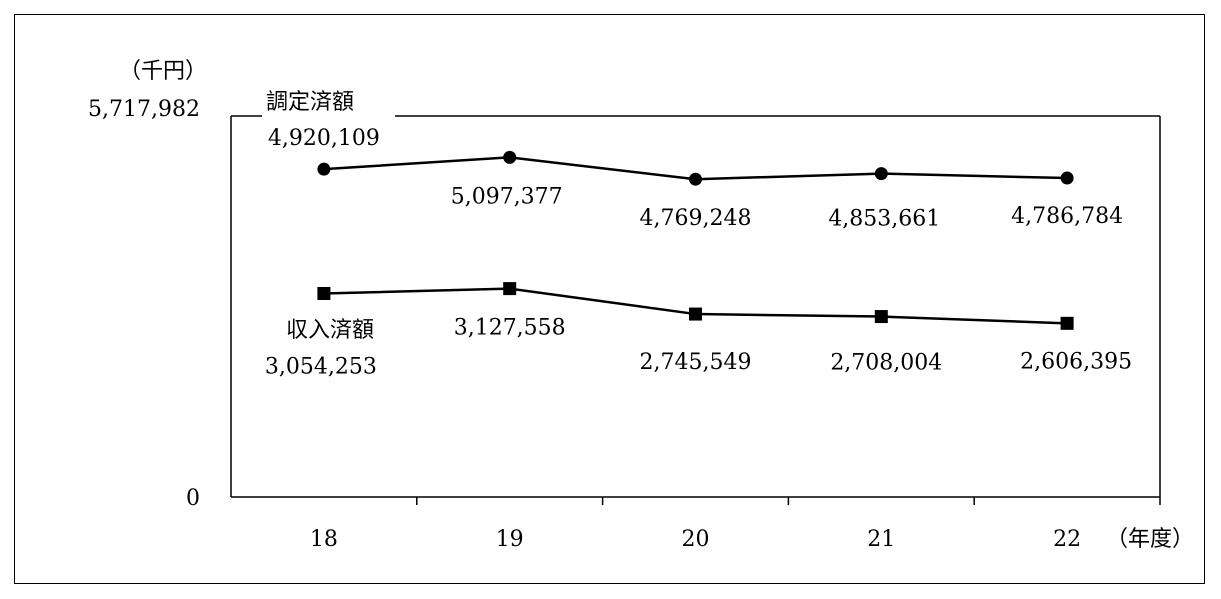 Image resolution: width=1221 pixels, height=599 pixels. Describe the element at coordinates (696, 362) in the screenshot. I see `data-label: 2,745,549` at that location.